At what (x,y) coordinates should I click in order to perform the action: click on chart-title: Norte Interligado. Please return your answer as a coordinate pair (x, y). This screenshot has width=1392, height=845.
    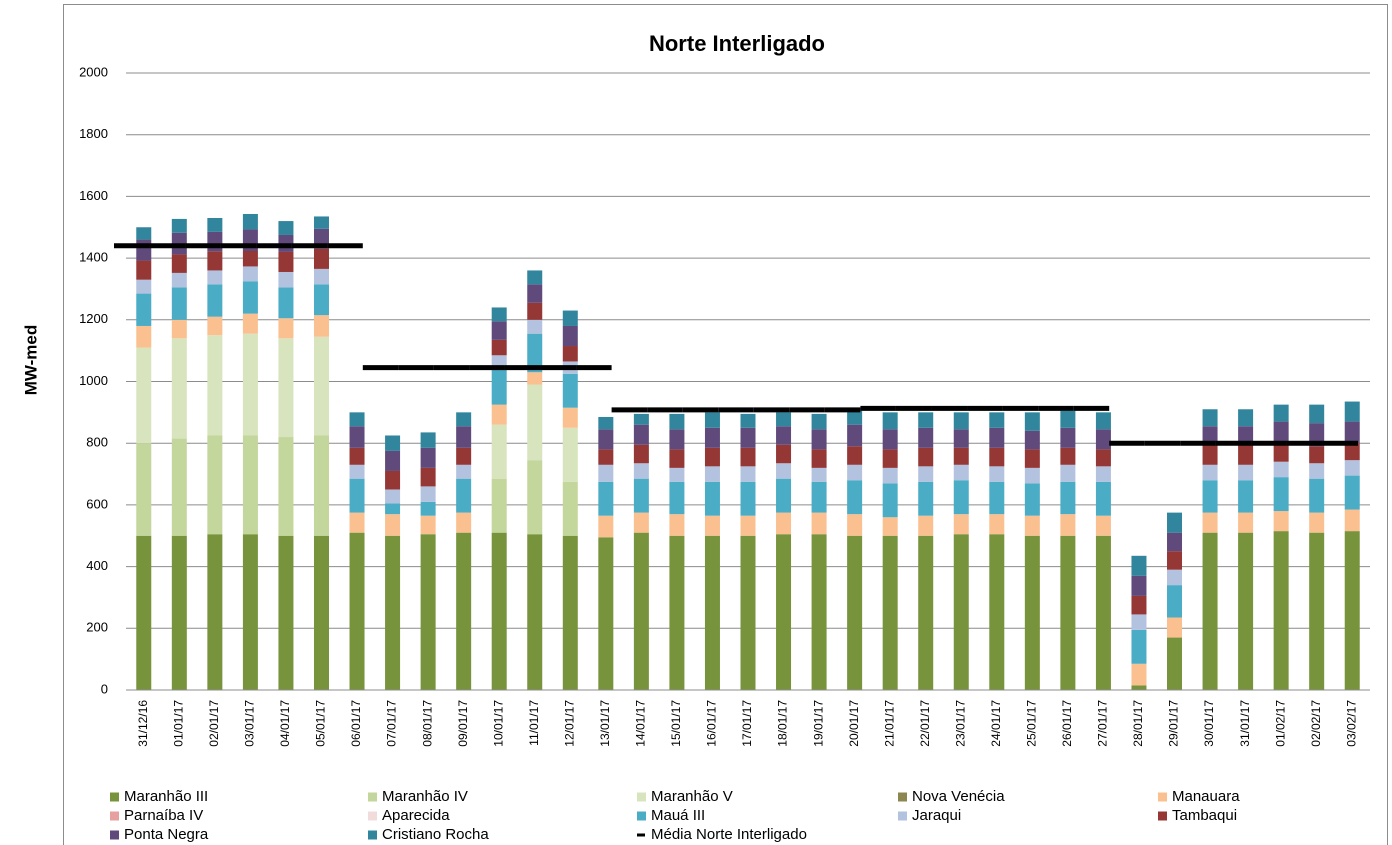
    Looking at the image, I should click on (737, 43).